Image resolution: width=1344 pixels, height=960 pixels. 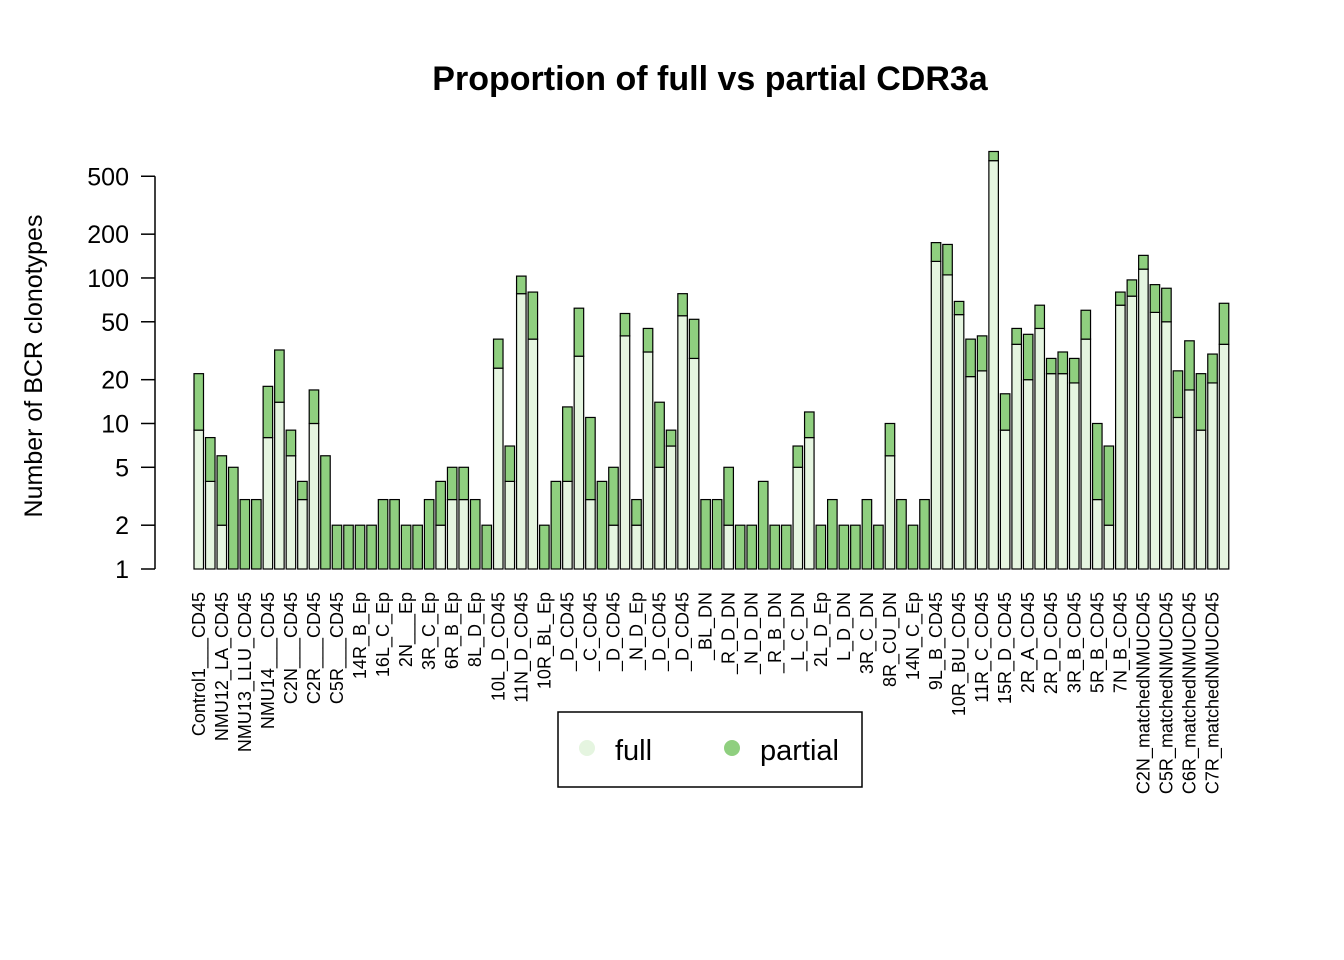 I want to click on x-tick-label: _C_CD45, so click(x=590, y=632).